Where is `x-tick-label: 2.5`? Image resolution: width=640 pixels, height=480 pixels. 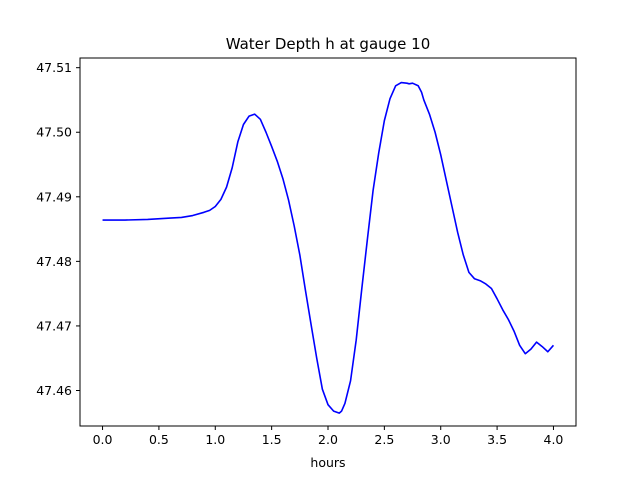 x-tick-label: 2.5 is located at coordinates (384, 439).